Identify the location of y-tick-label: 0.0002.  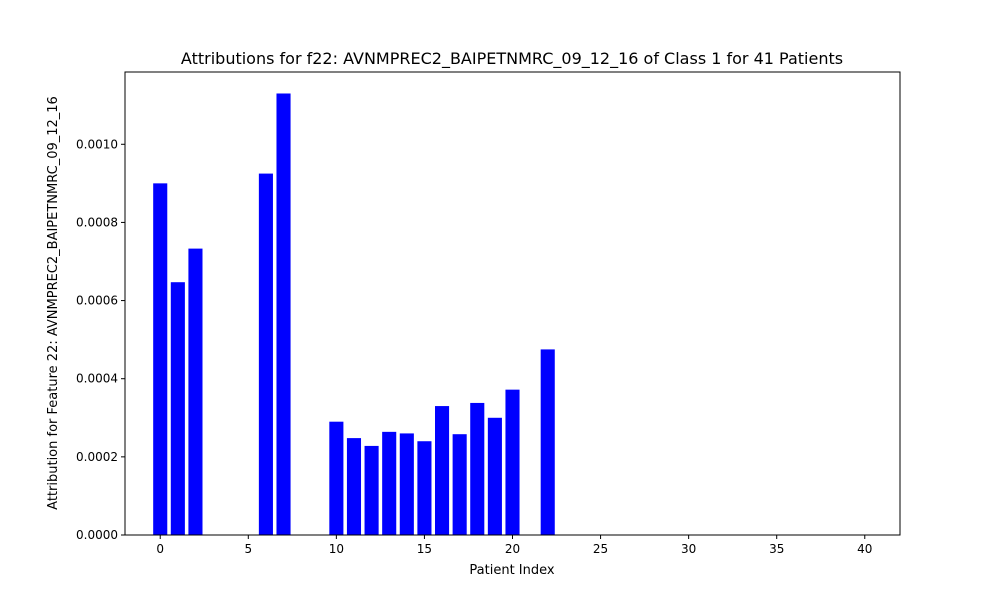
(97, 457).